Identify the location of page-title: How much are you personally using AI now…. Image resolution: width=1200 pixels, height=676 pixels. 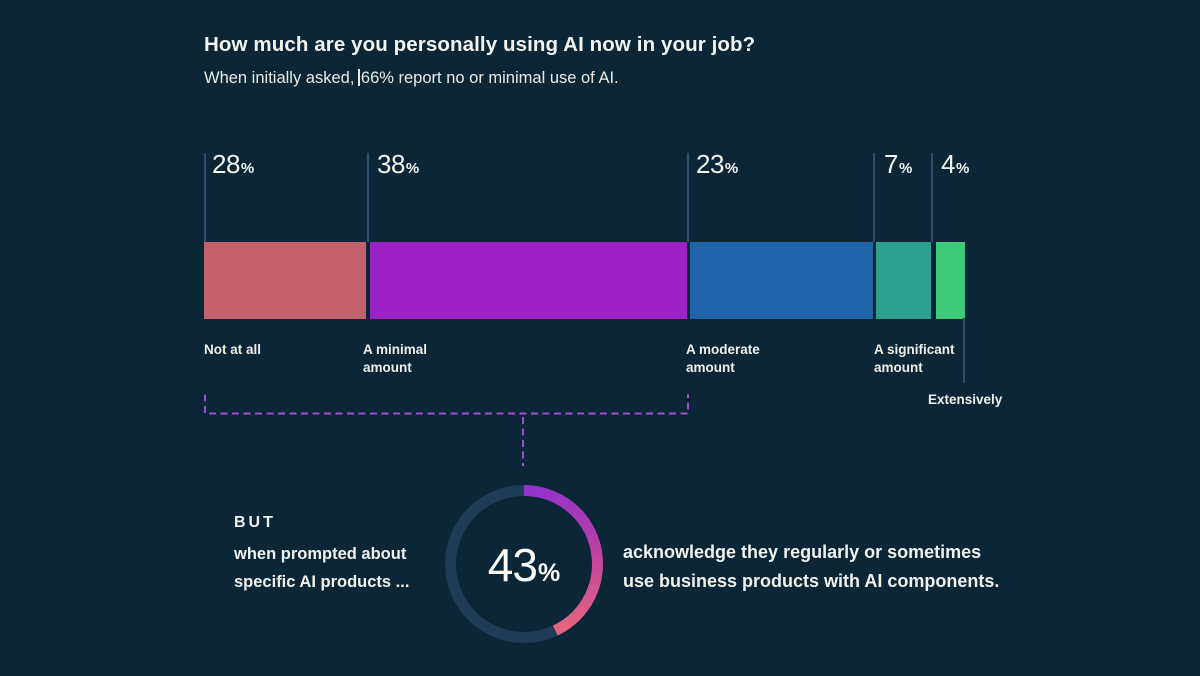
(480, 44).